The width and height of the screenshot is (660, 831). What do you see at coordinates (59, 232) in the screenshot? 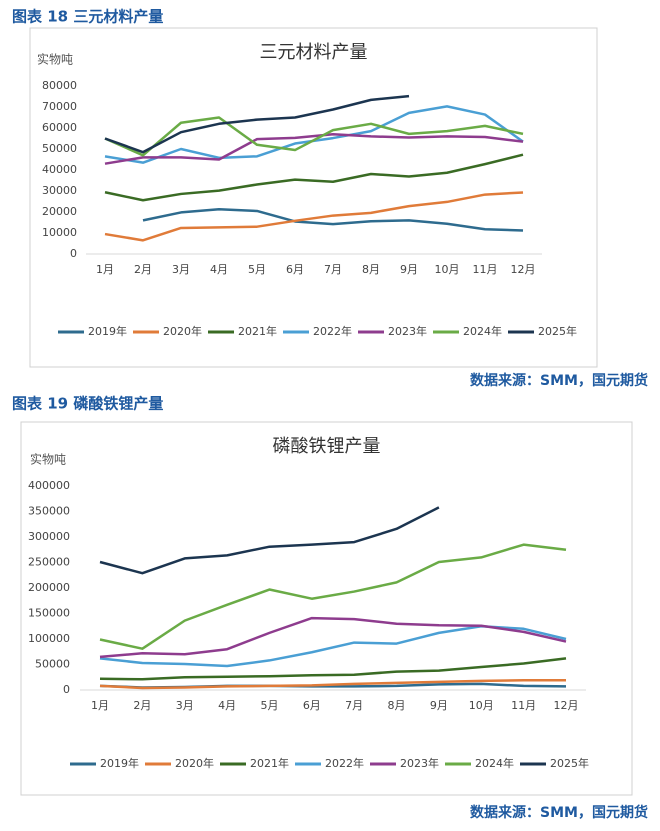
I see `y-tick-label: 10000` at bounding box center [59, 232].